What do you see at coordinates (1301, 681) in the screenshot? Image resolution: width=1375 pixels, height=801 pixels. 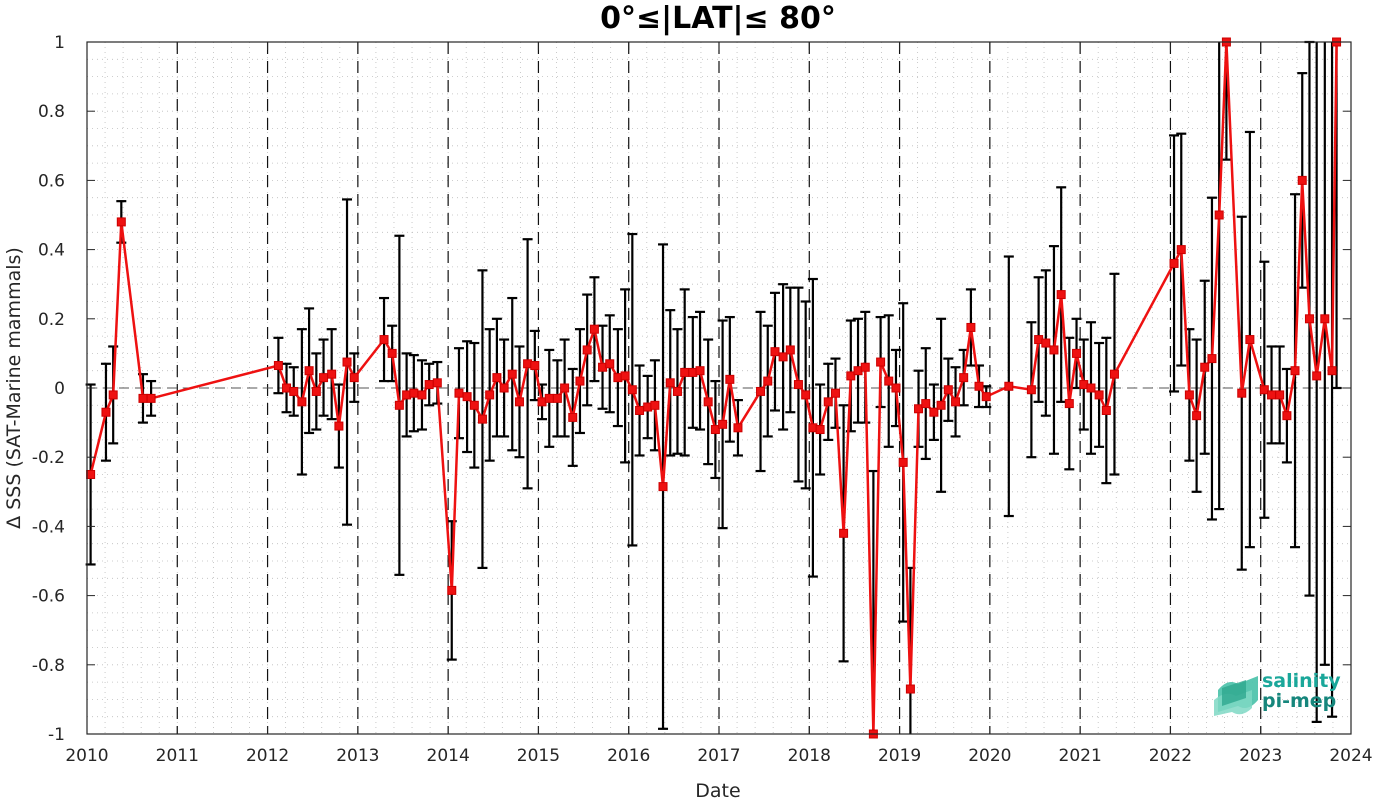 I see `logo-text-salinity: salinity` at bounding box center [1301, 681].